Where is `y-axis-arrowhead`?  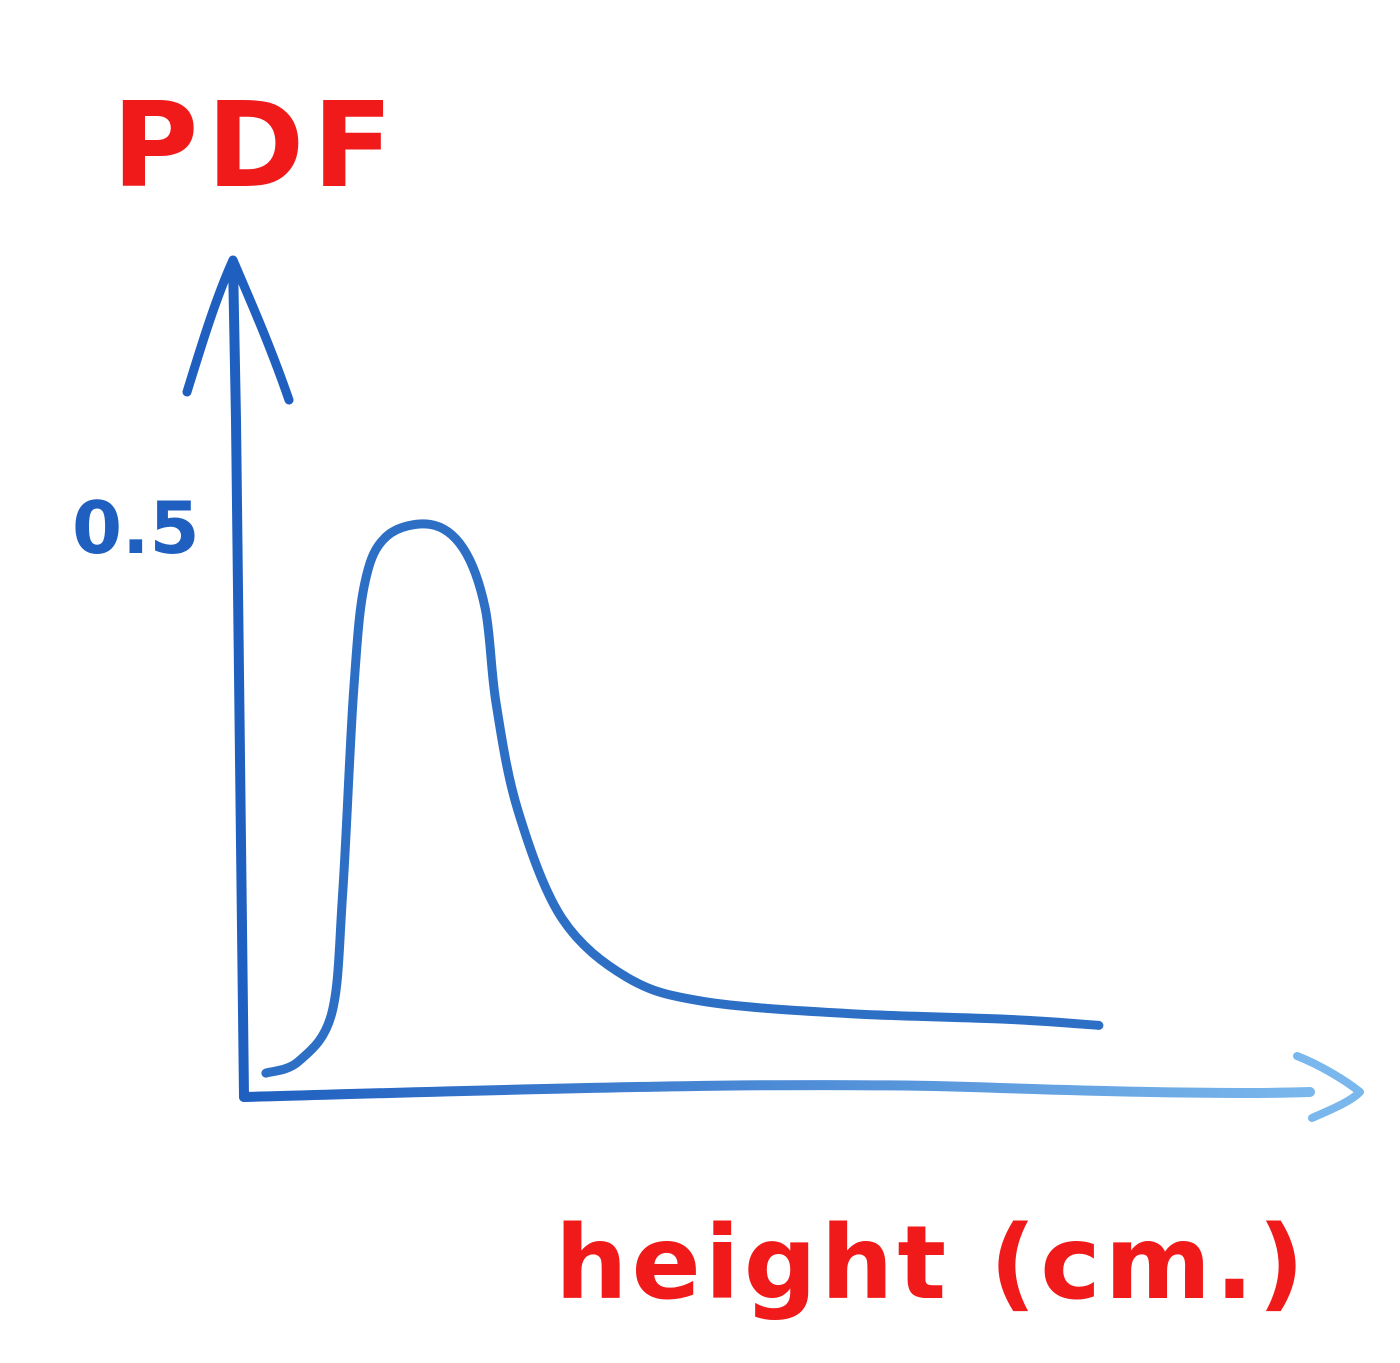 y-axis-arrowhead is located at coordinates (238, 330).